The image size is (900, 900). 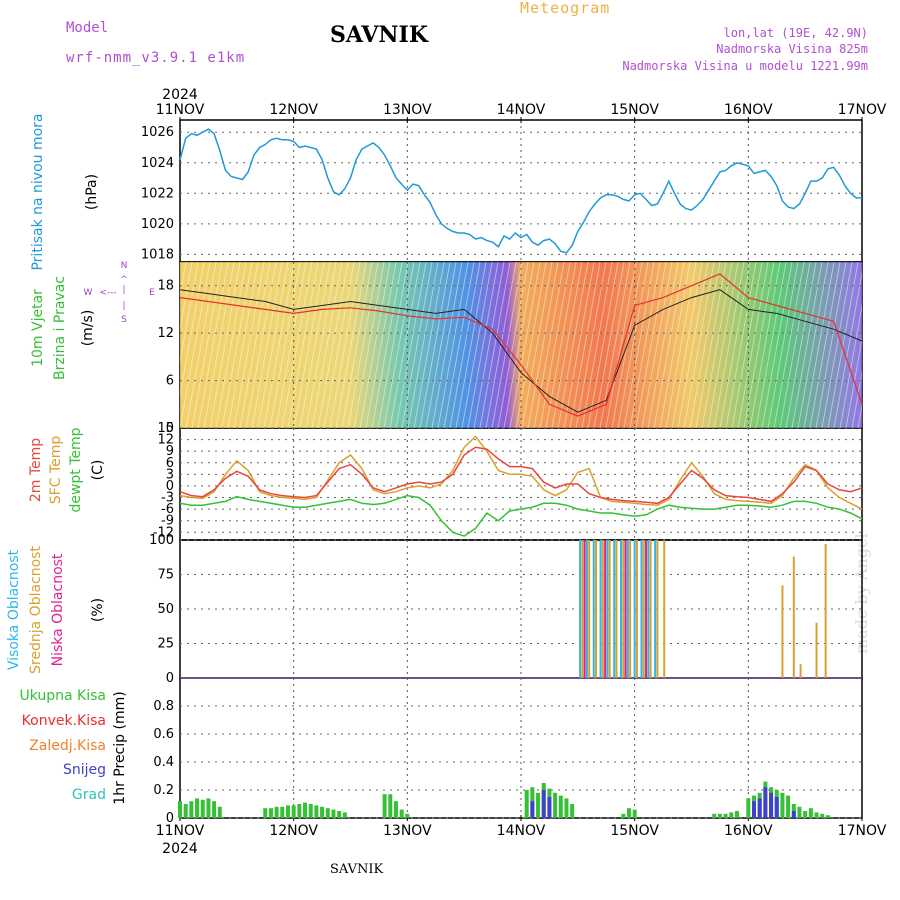 What do you see at coordinates (165, 644) in the screenshot?
I see `y-tick-cloud: 25` at bounding box center [165, 644].